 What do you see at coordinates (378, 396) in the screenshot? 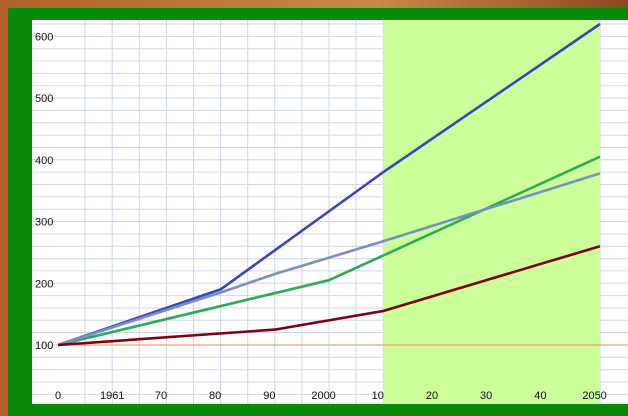
I see `x-tick-label: 10` at bounding box center [378, 396].